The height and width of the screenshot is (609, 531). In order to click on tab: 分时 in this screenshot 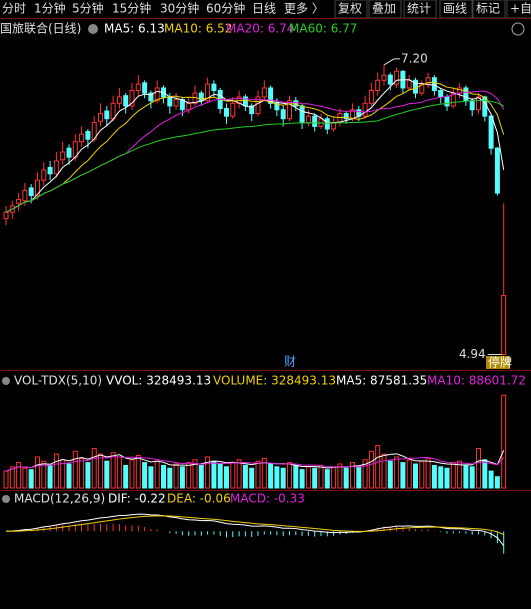, I will do `click(14, 9)`.